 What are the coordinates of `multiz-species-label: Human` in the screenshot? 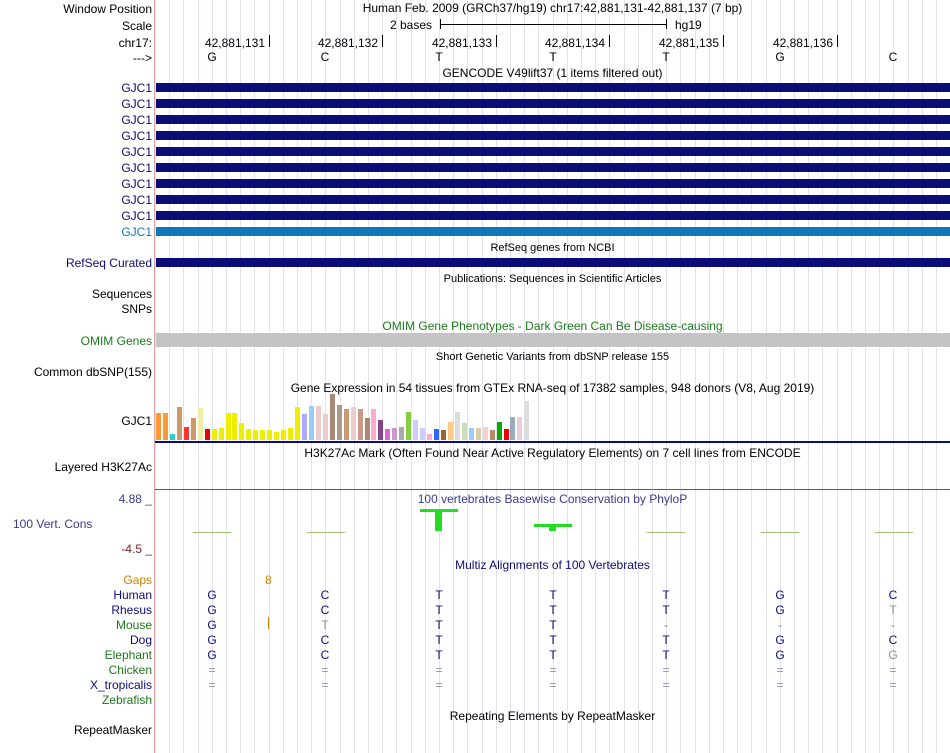 It's located at (132, 595).